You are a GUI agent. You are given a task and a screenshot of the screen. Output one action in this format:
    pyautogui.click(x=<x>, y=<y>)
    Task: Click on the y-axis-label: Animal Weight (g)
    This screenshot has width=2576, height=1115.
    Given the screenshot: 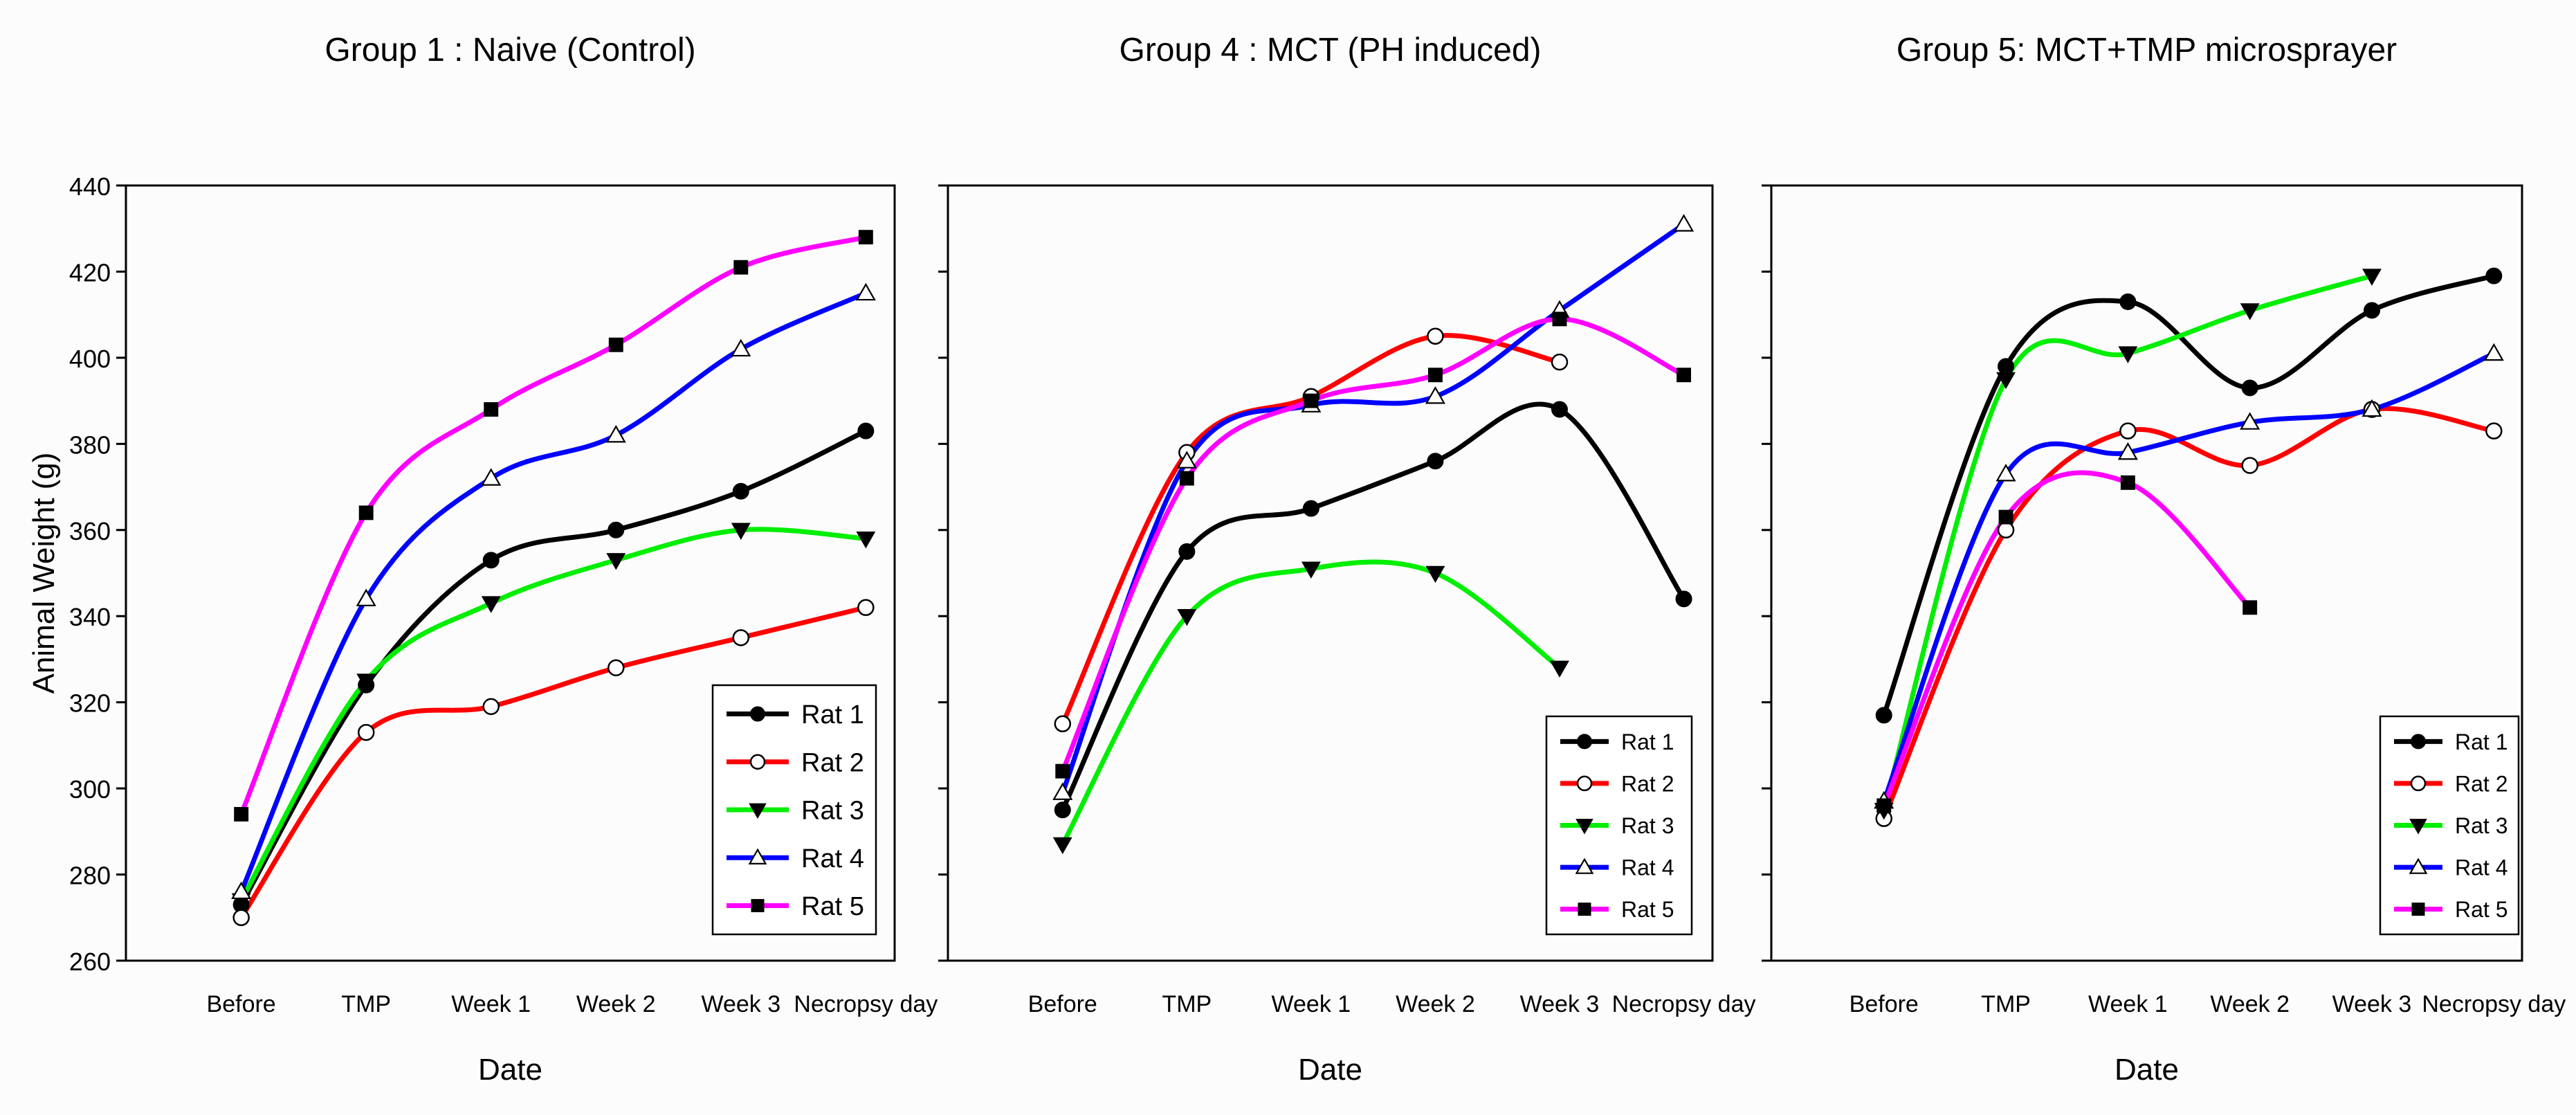 What is the action you would take?
    pyautogui.click(x=44, y=573)
    